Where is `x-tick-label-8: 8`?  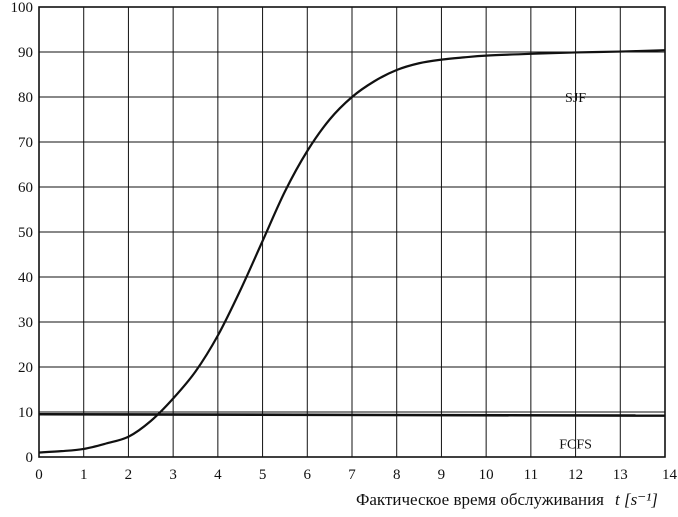 x-tick-label-8: 8 is located at coordinates (397, 475).